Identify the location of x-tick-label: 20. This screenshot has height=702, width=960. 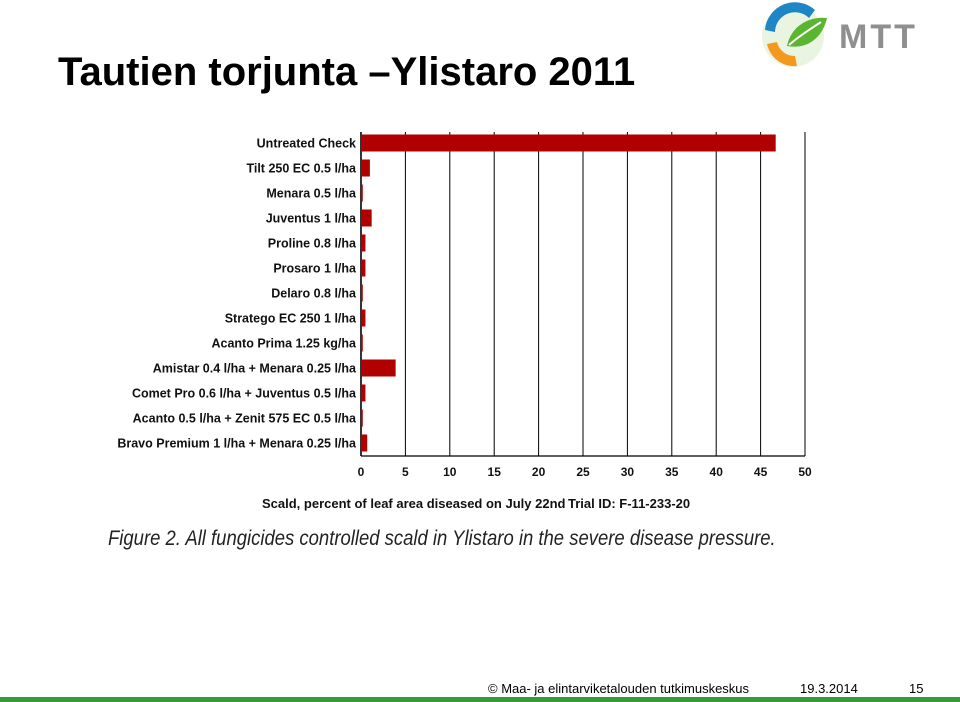
(539, 472).